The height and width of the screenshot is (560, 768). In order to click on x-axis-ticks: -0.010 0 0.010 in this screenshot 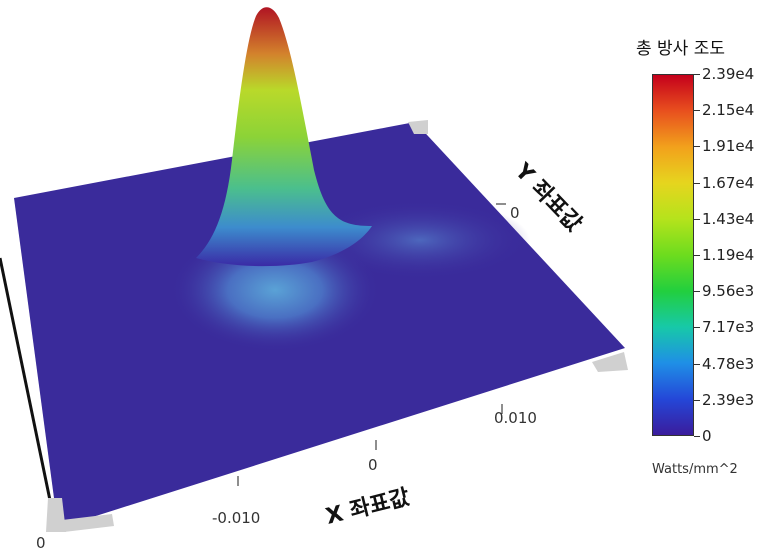, I will do `click(374, 465)`.